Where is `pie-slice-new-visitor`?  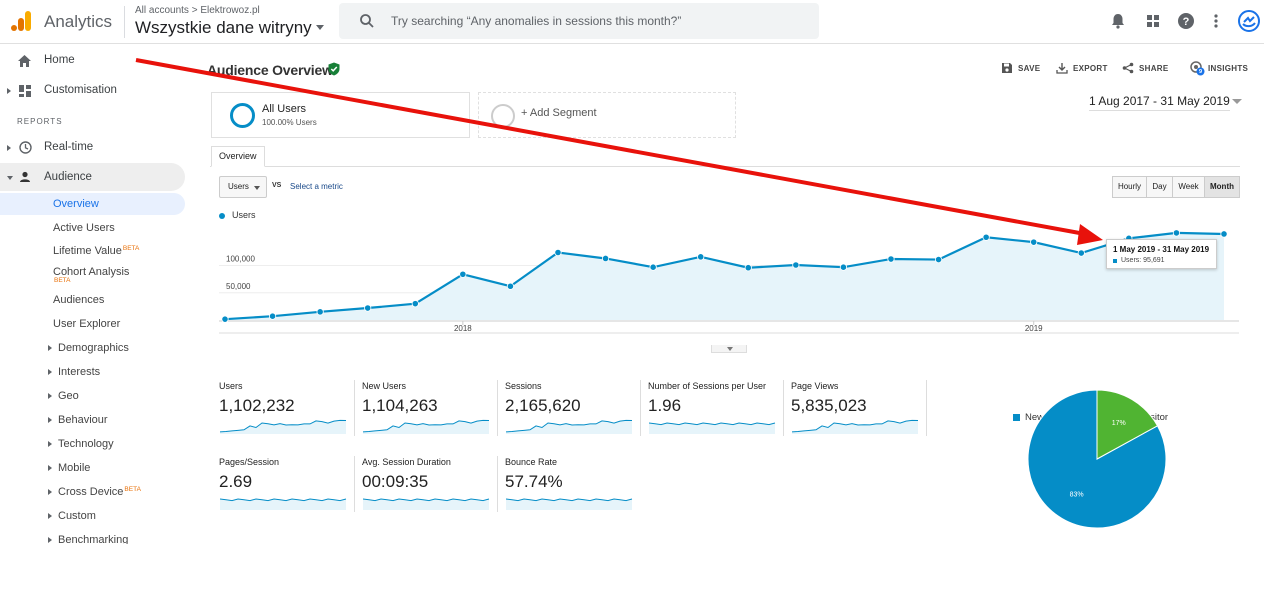 pie-slice-new-visitor is located at coordinates (1097, 459).